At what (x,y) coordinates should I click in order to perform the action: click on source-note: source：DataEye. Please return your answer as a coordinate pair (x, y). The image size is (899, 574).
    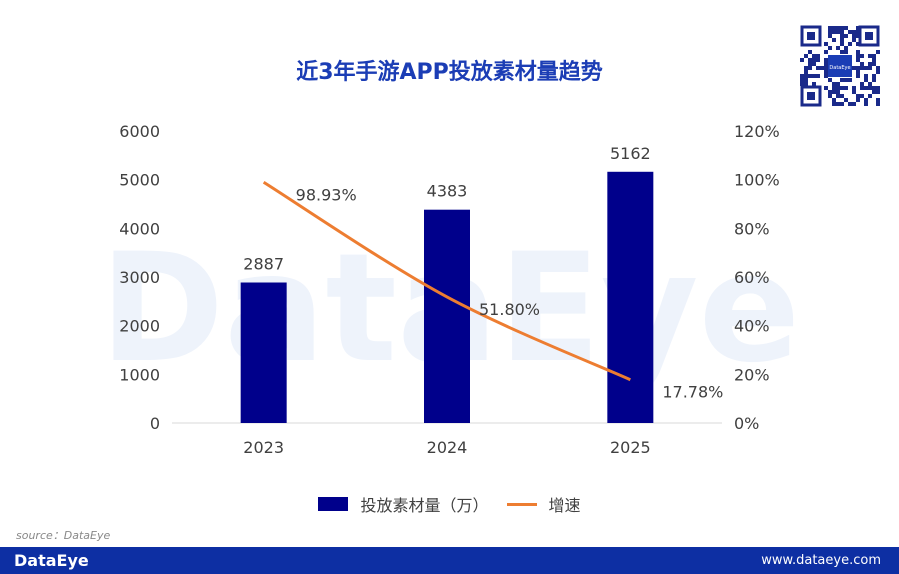
    Looking at the image, I should click on (63, 535).